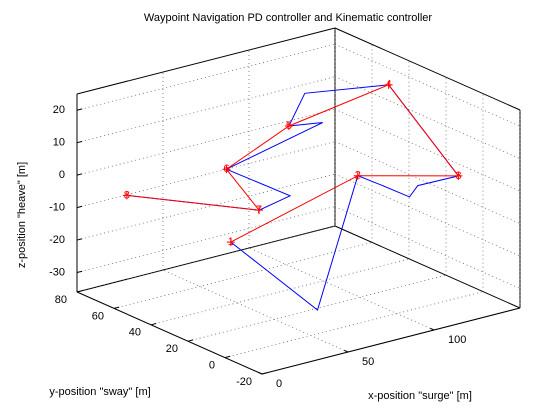 Image resolution: width=560 pixels, height=420 pixels. What do you see at coordinates (420, 396) in the screenshot?
I see `x-axis-label: x-position "surge" [m]` at bounding box center [420, 396].